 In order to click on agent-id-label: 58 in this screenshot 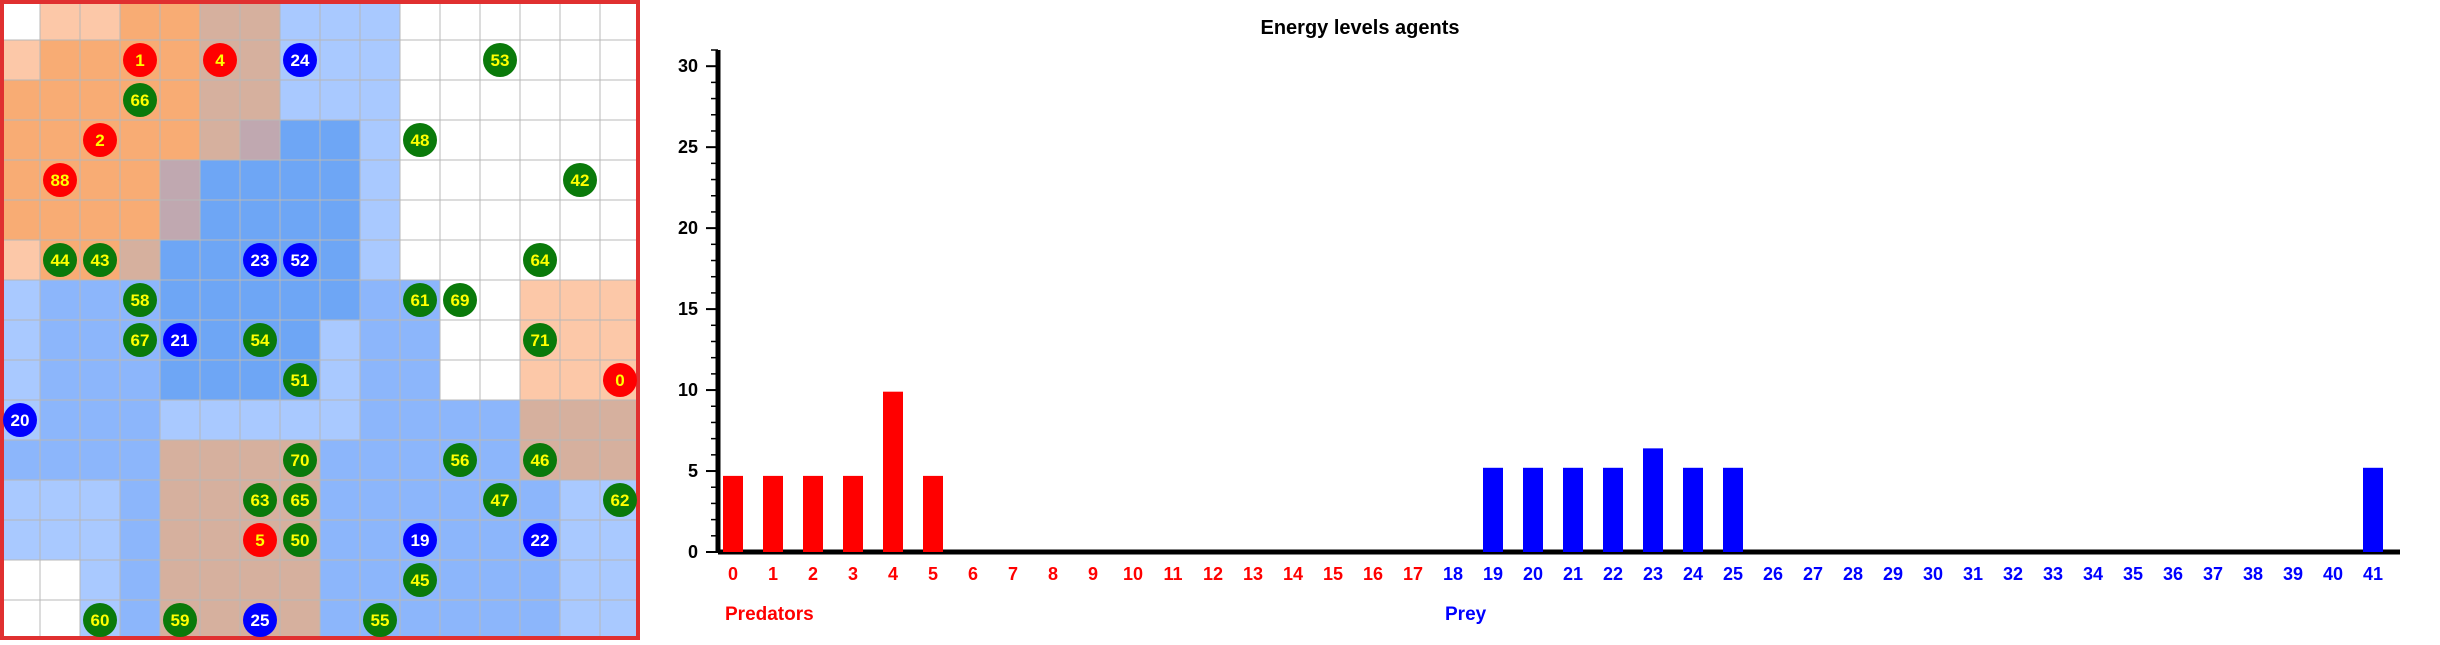, I will do `click(140, 300)`.